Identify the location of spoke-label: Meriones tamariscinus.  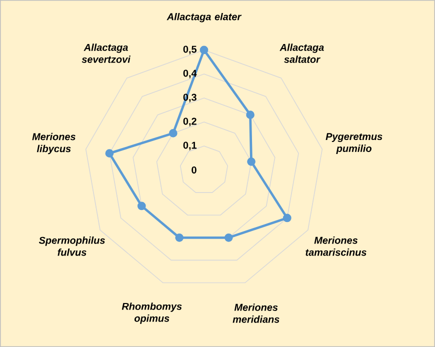
(336, 246).